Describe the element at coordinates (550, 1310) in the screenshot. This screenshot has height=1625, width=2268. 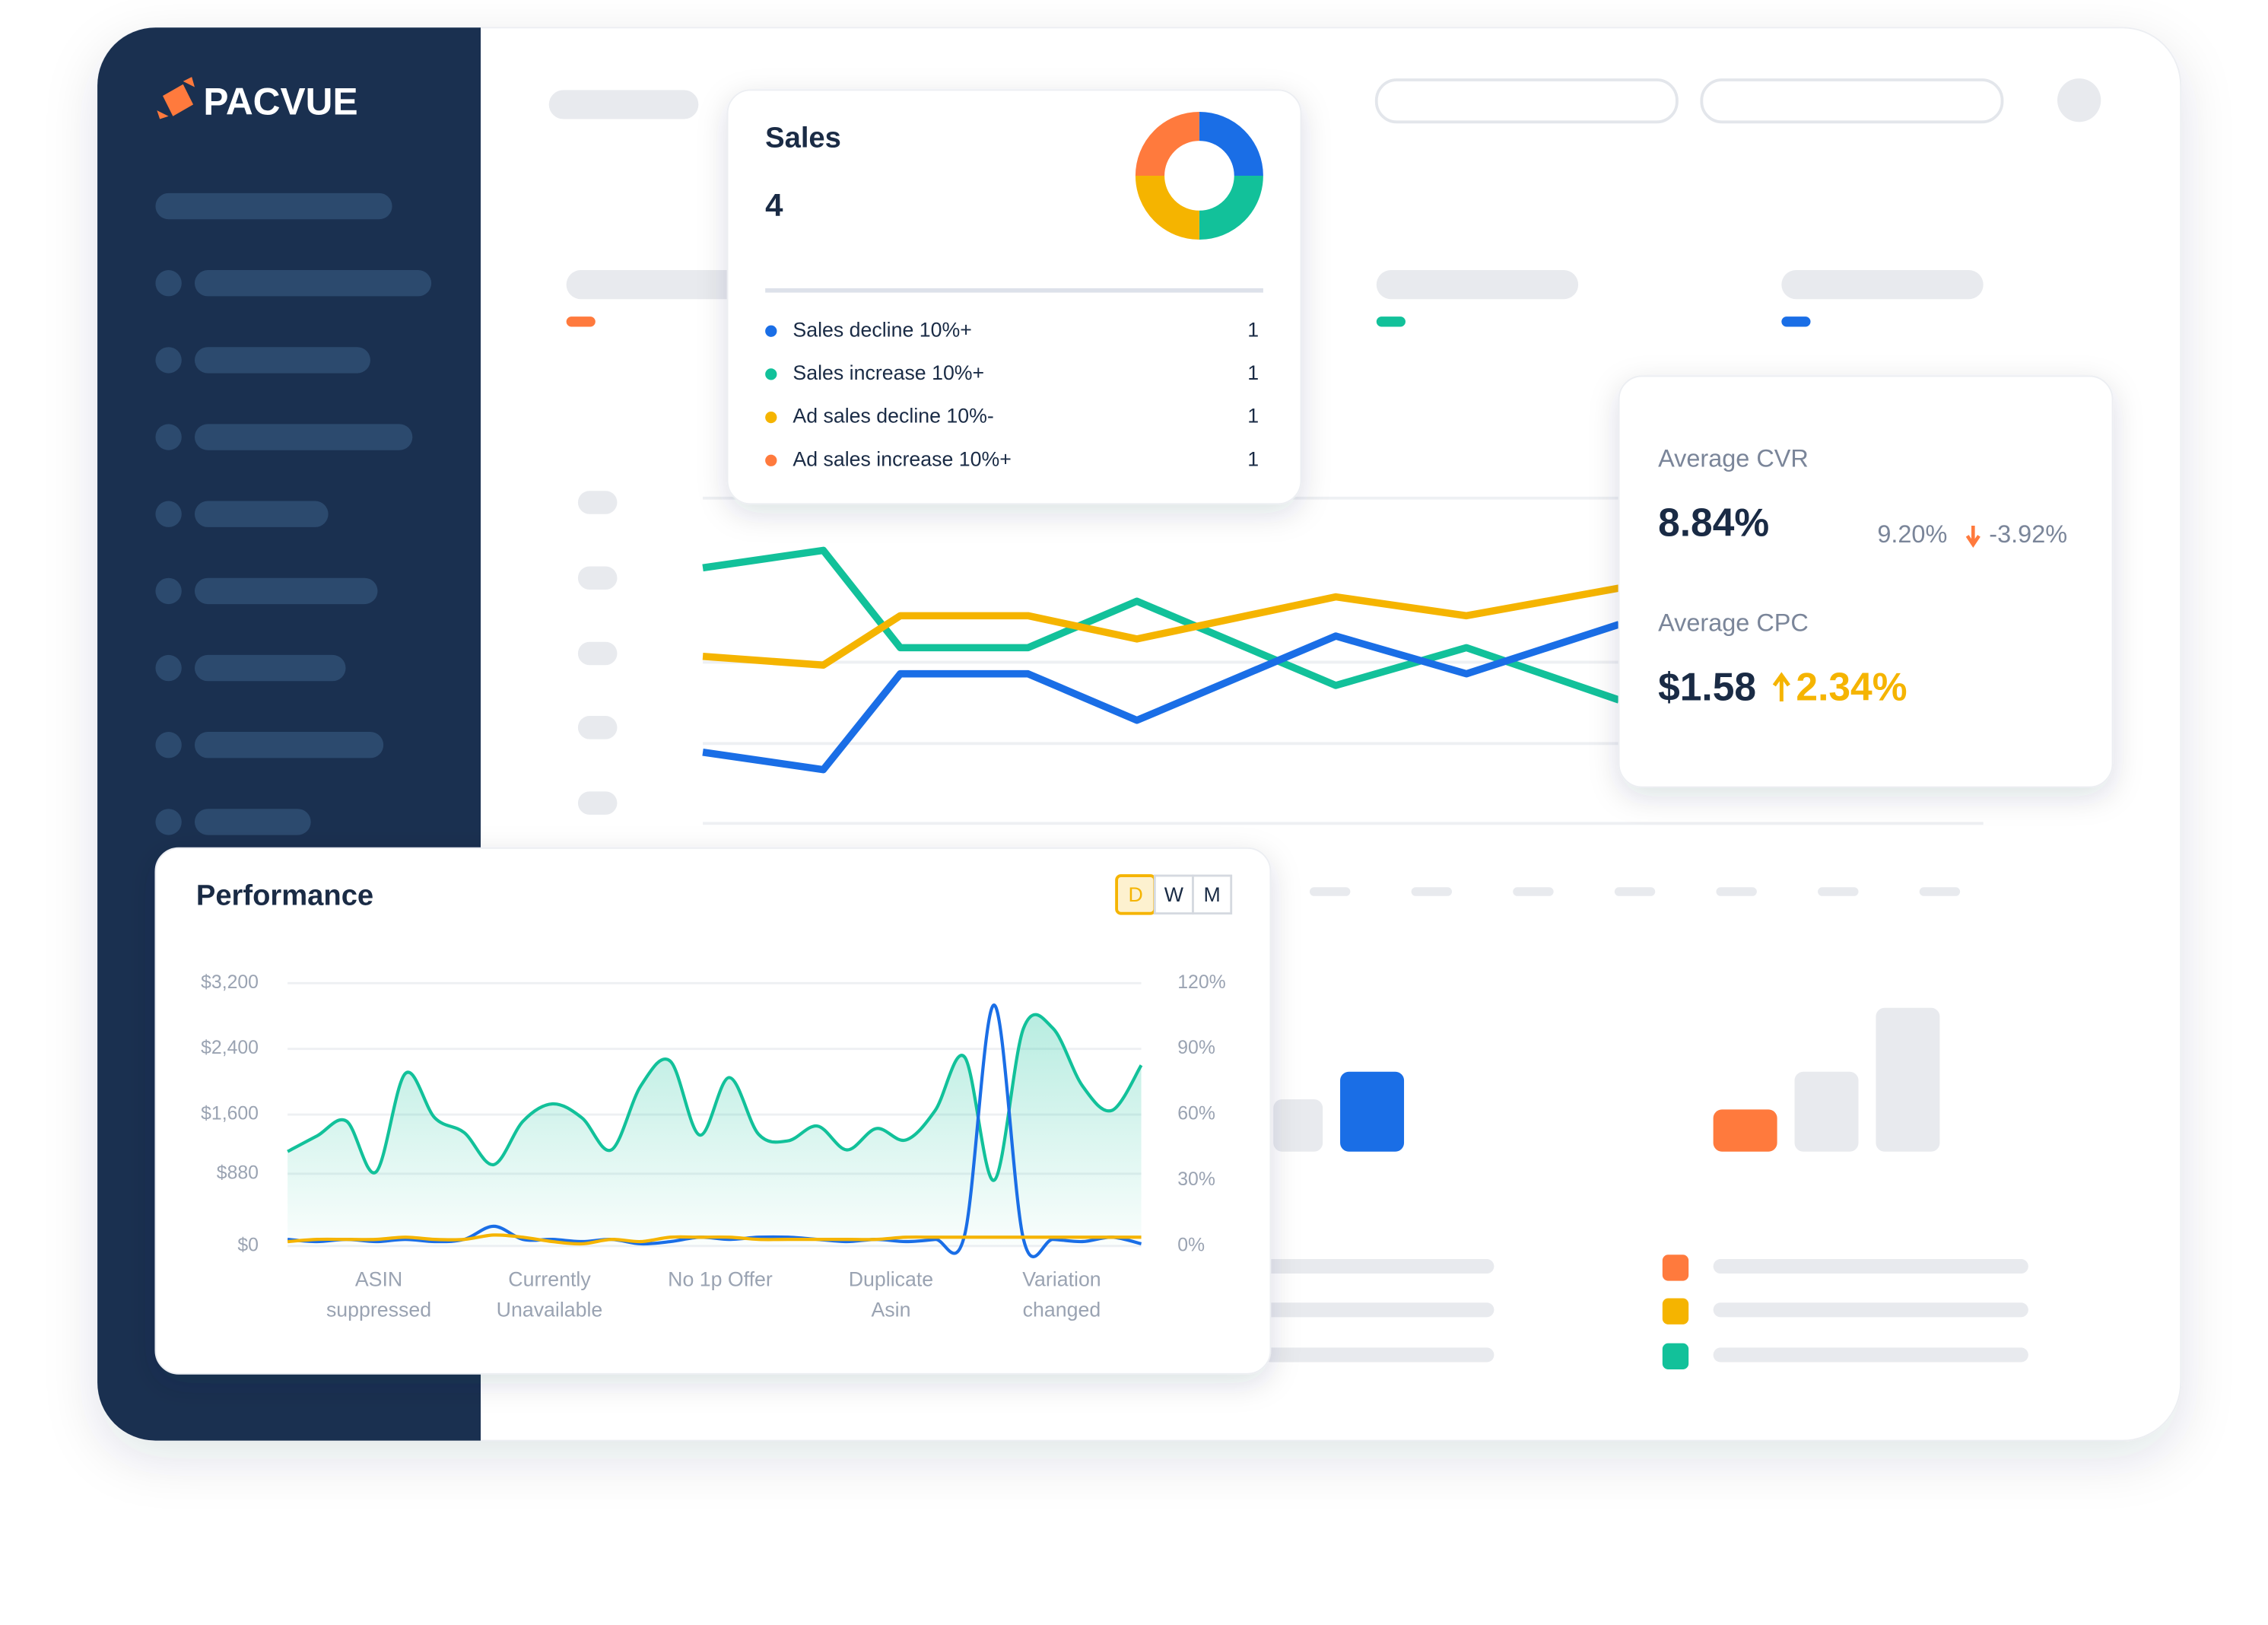
I see `x-tick-label: Unavailable` at that location.